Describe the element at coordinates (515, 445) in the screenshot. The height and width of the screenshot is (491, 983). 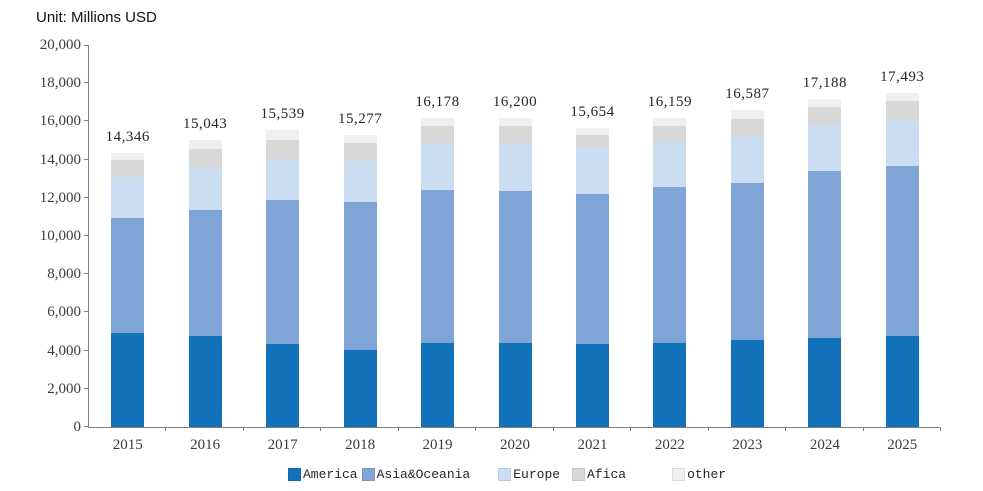
I see `x-axis-category-label: 2020` at that location.